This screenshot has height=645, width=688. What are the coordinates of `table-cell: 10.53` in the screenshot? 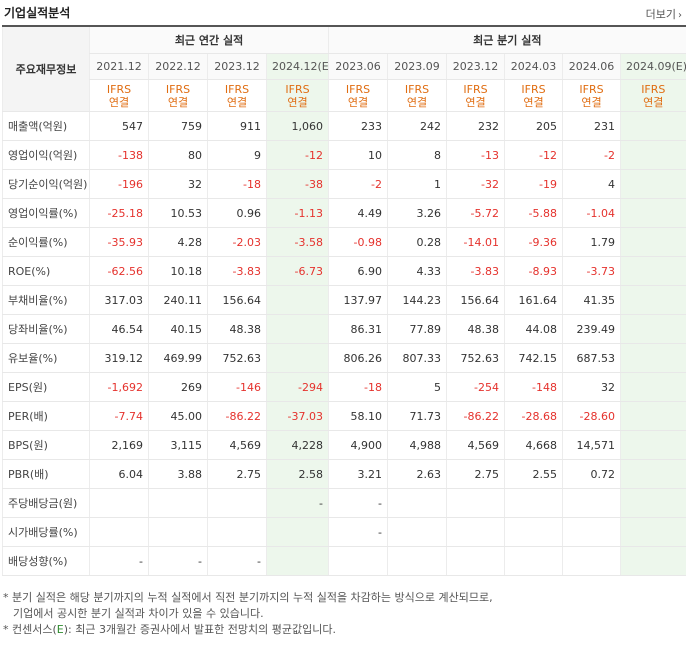 It's located at (178, 213).